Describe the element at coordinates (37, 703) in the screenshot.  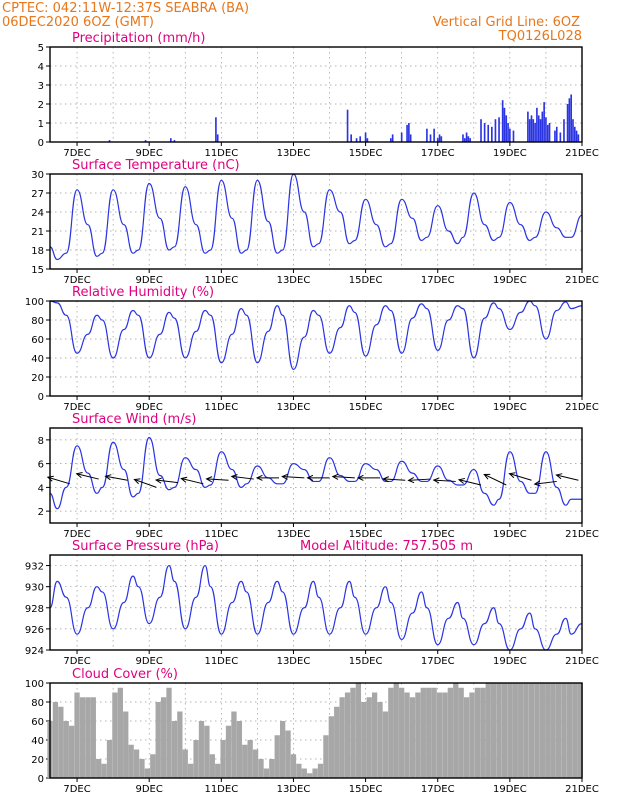
I see `y-tick-label: 80` at that location.